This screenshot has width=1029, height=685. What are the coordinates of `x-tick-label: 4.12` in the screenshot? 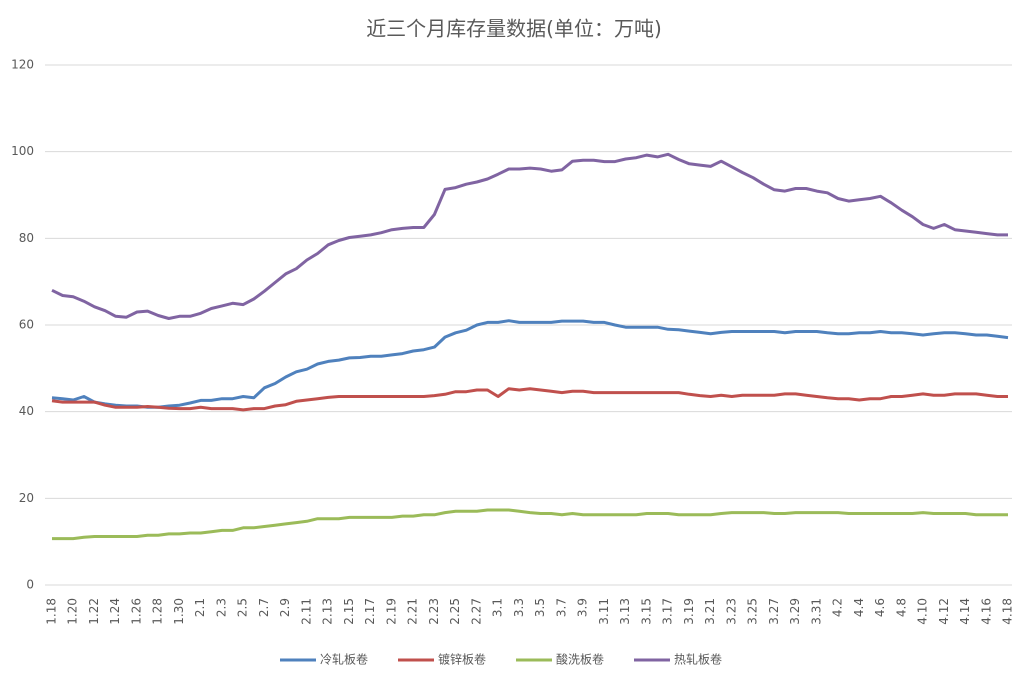 It's located at (944, 611).